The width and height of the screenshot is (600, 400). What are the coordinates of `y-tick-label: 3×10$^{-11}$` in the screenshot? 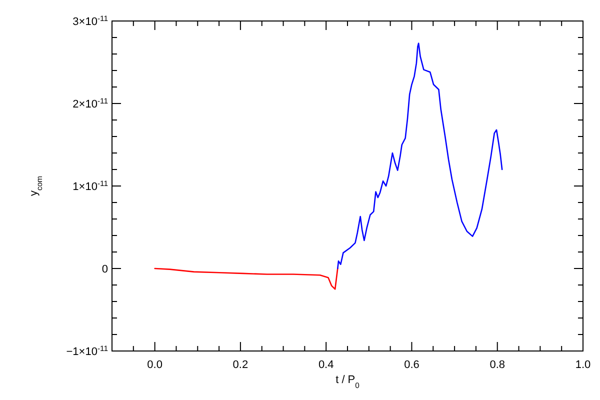 It's located at (90, 21).